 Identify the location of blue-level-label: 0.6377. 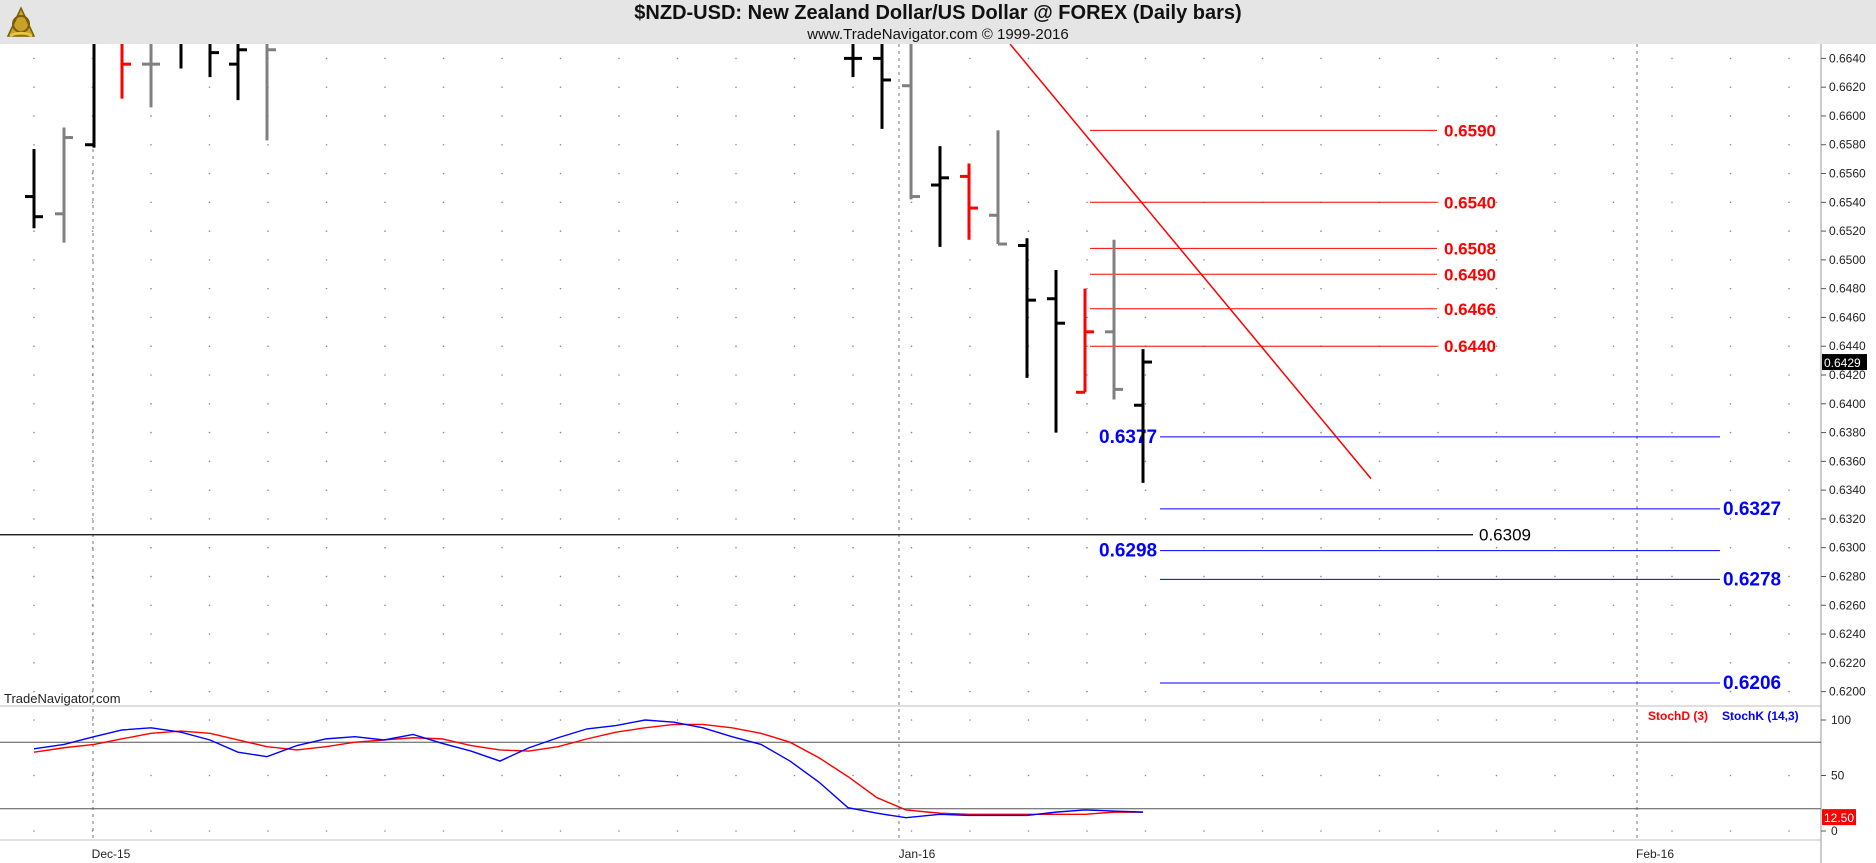
(1128, 437).